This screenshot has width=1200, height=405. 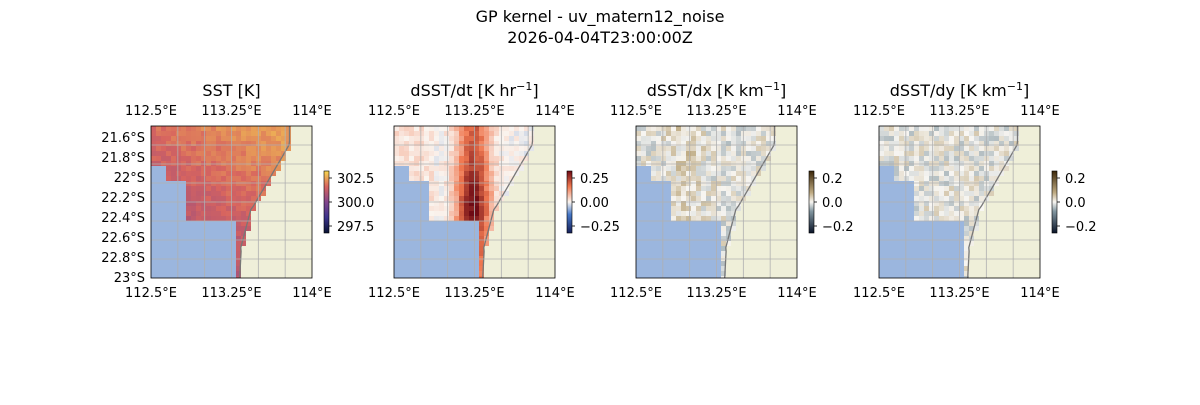 I want to click on x-tick-label-top: 113.25°E, so click(x=959, y=111).